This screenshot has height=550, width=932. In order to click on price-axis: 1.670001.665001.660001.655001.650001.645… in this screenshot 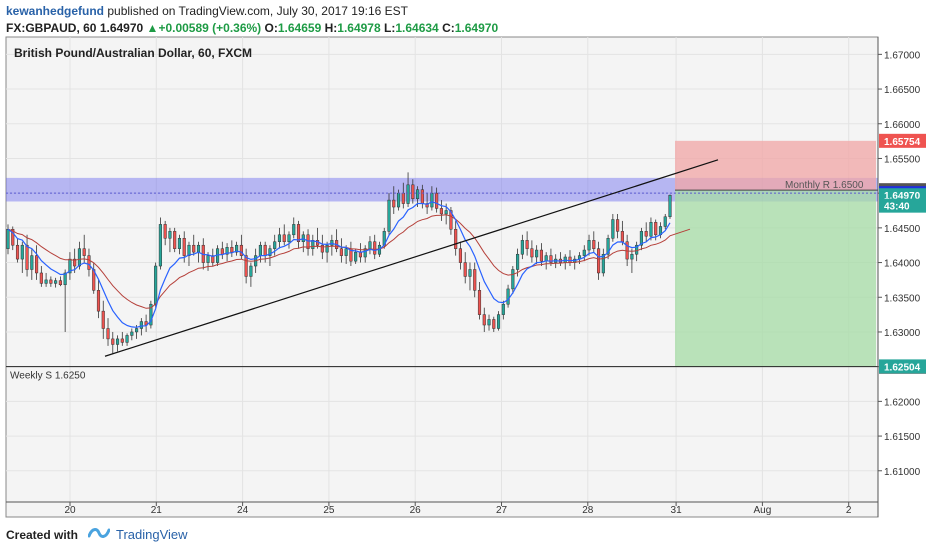, I will do `click(899, 264)`.